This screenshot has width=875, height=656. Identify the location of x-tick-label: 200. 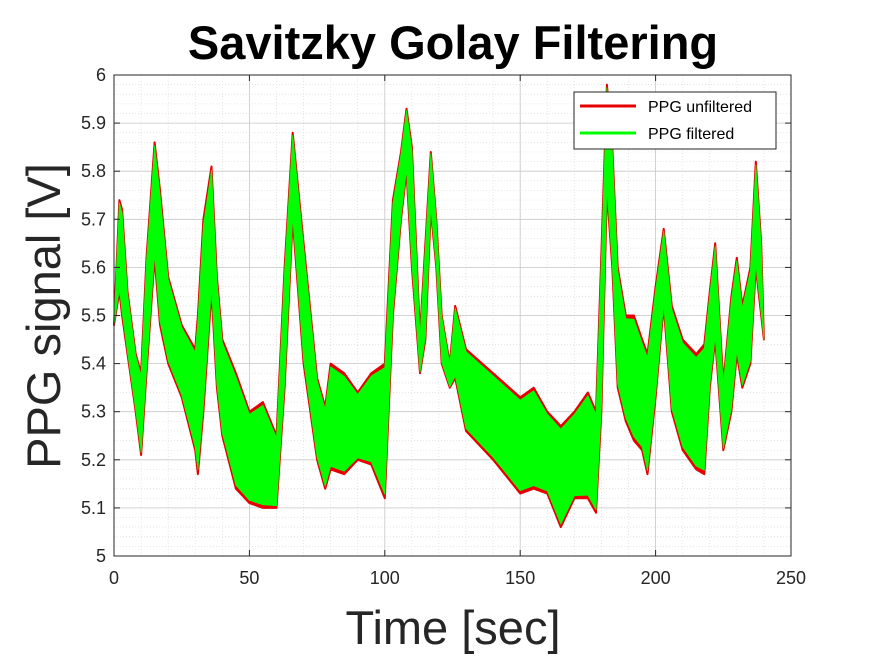
(656, 578).